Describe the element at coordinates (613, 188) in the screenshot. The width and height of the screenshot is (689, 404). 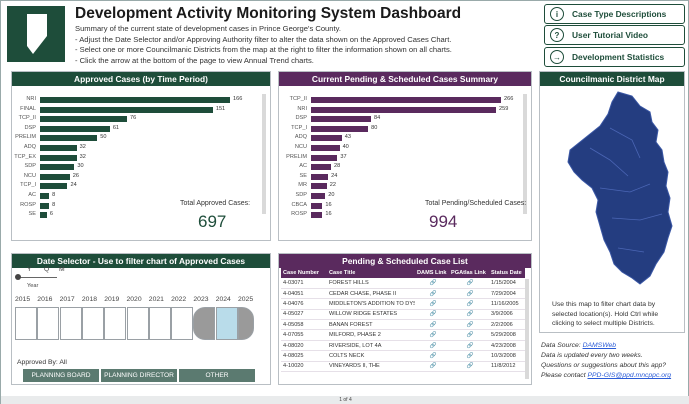
I see `district-map` at that location.